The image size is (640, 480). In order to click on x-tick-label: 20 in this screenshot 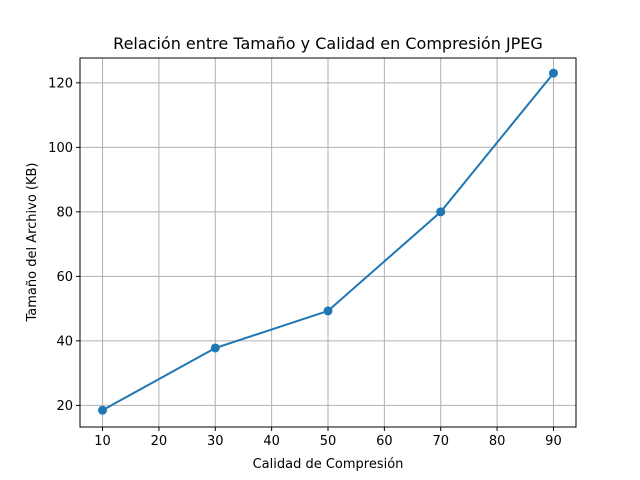, I will do `click(159, 441)`.